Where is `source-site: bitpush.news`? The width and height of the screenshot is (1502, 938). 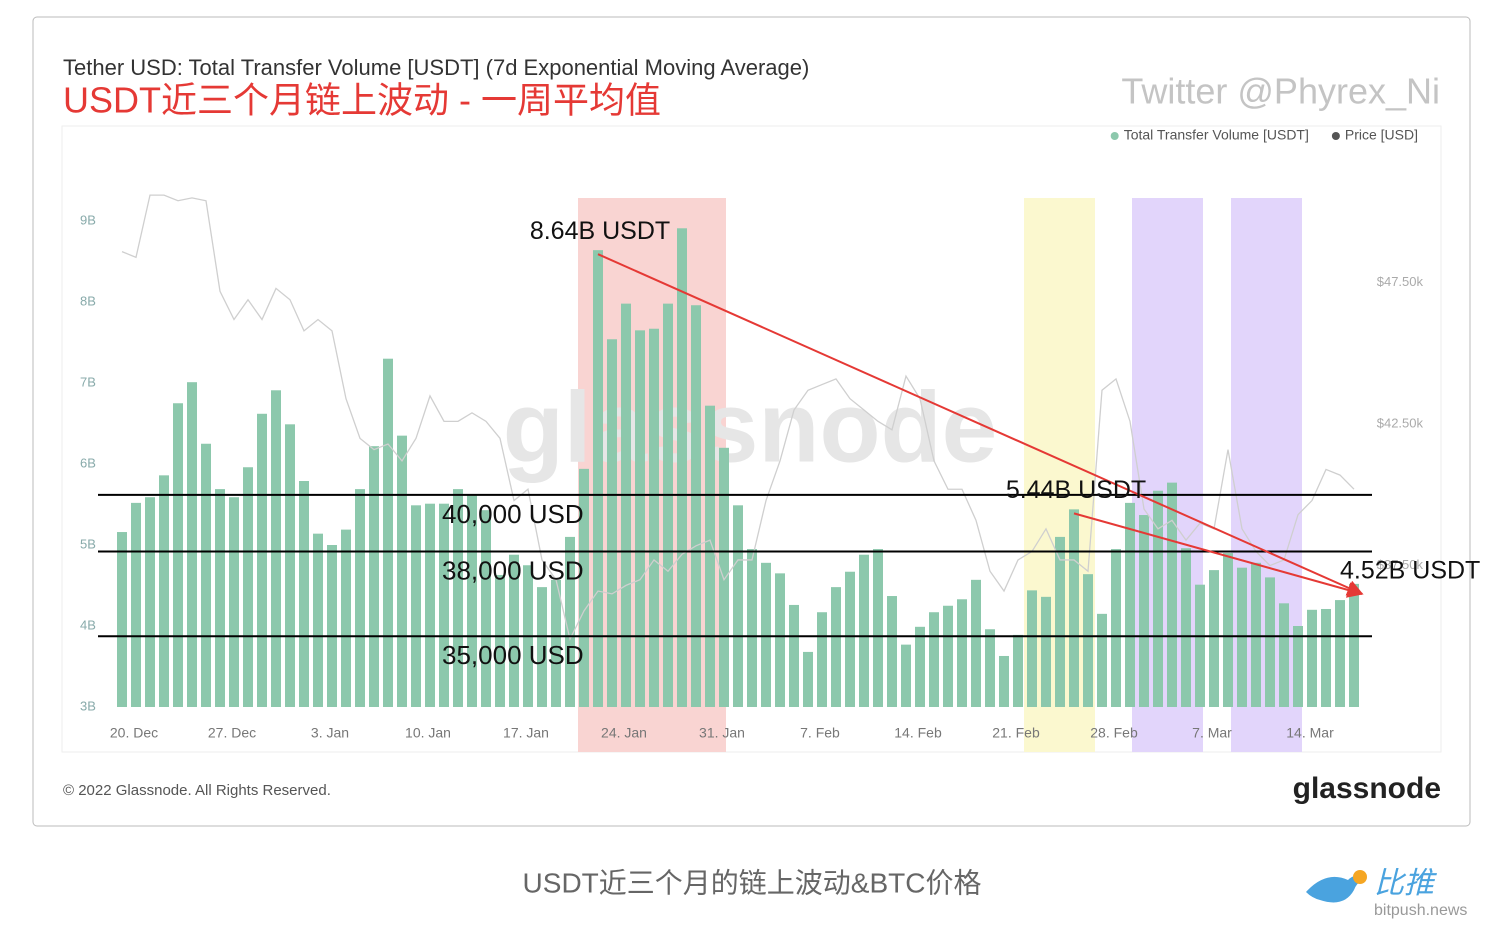 source-site: bitpush.news is located at coordinates (1420, 910).